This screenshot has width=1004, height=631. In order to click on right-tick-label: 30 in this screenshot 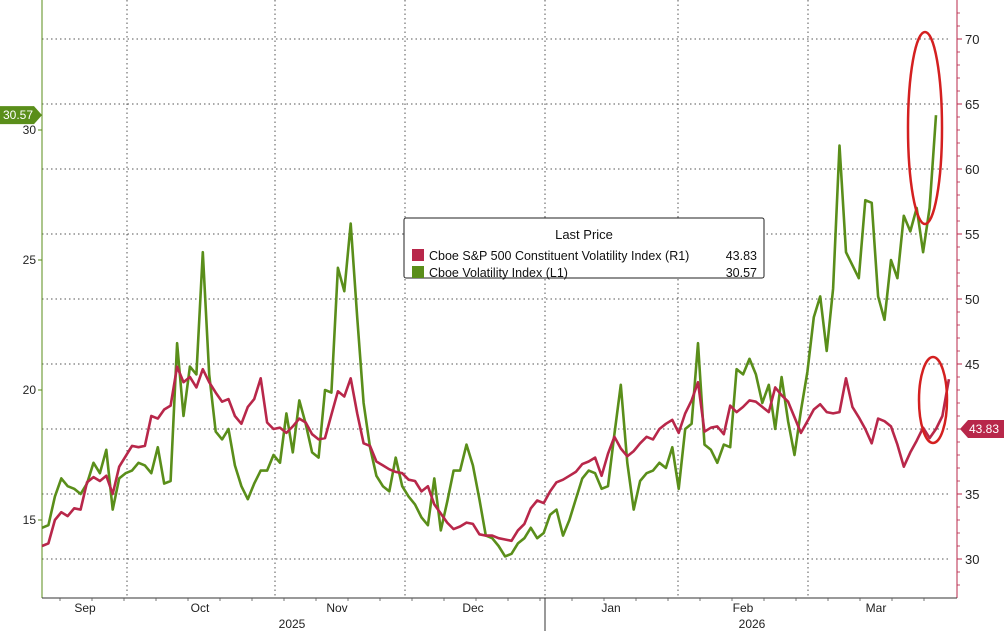, I will do `click(972, 559)`.